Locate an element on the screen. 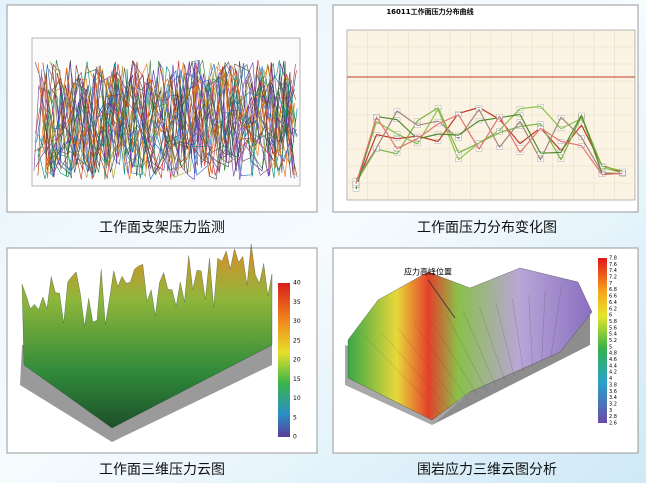  colorbar-tick-label: 4.6 is located at coordinates (613, 360).